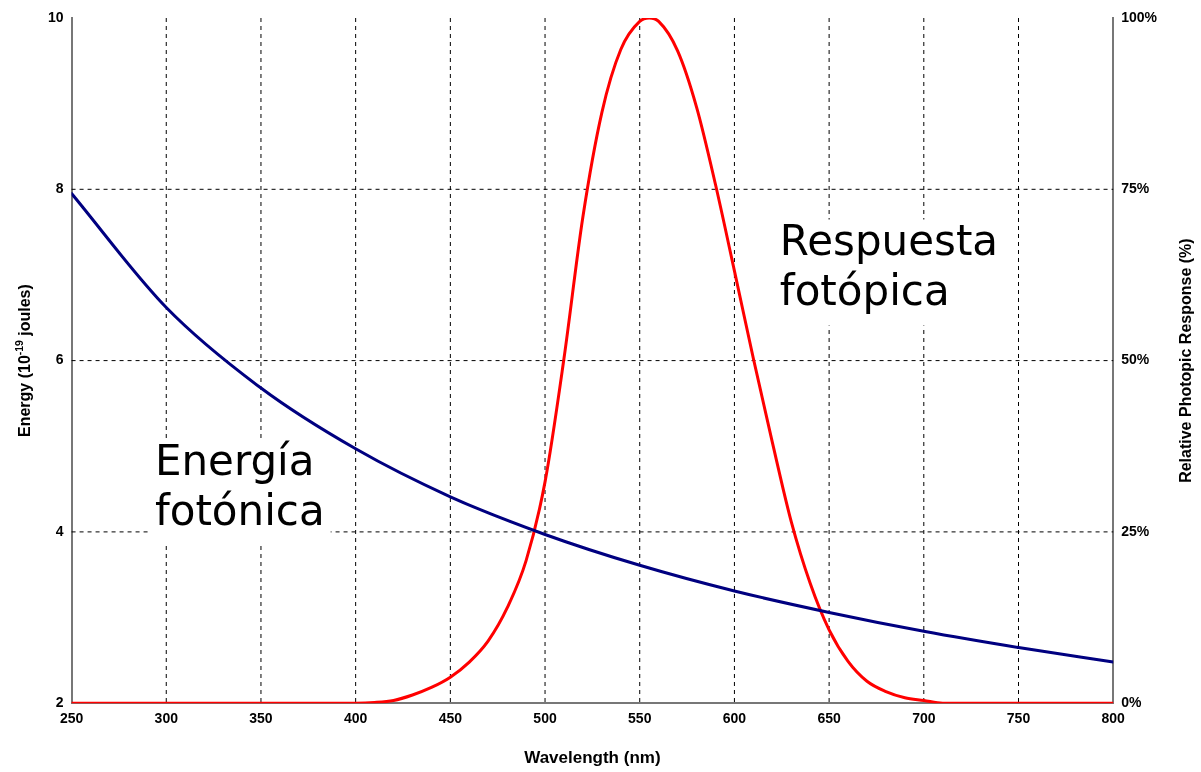 The height and width of the screenshot is (772, 1201). I want to click on x-tick-label: 700, so click(924, 718).